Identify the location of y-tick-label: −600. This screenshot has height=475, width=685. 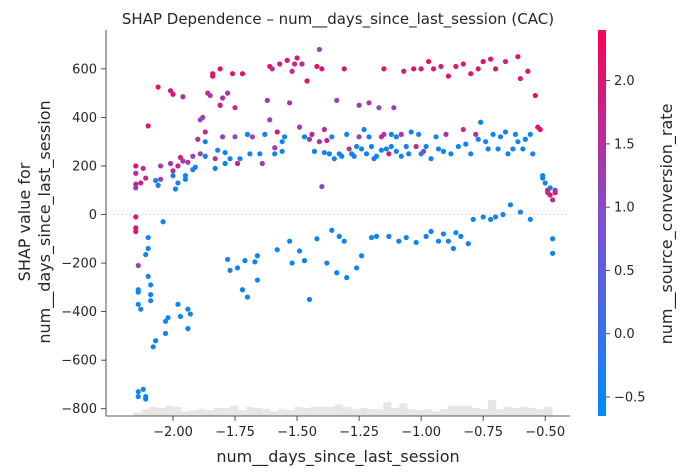
(79, 361).